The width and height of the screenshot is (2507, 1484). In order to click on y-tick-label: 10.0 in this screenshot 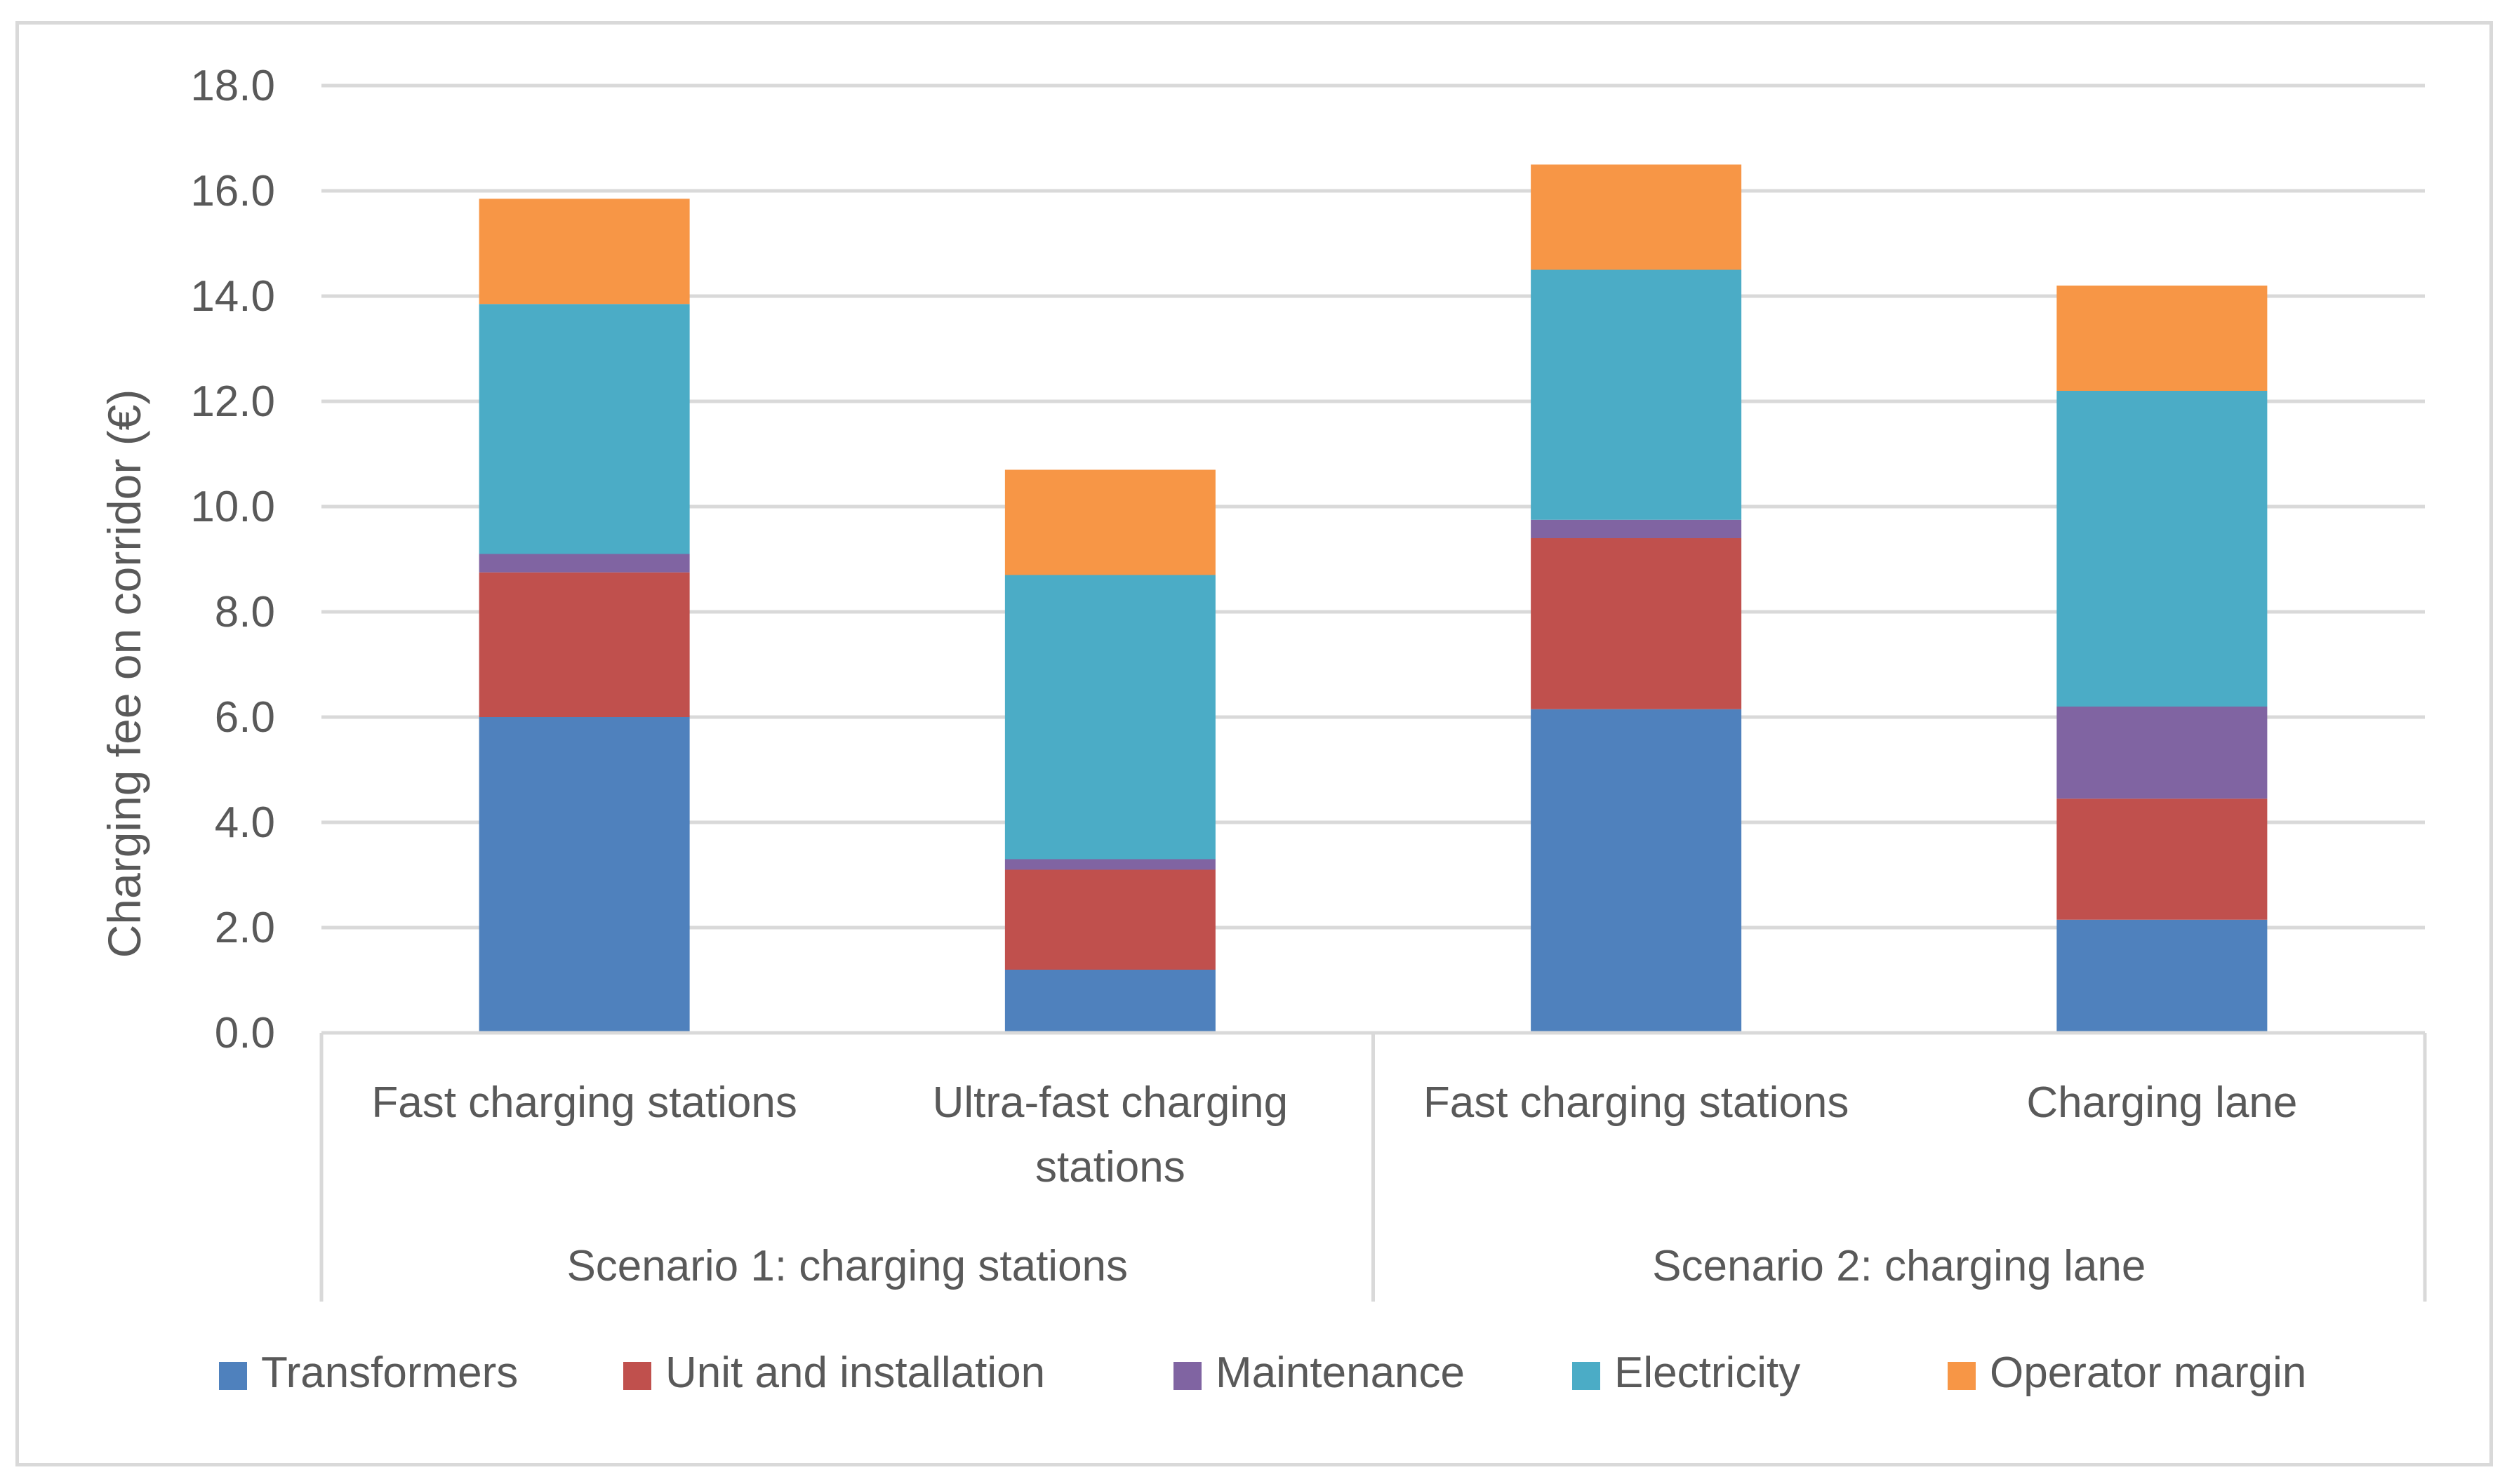, I will do `click(233, 507)`.